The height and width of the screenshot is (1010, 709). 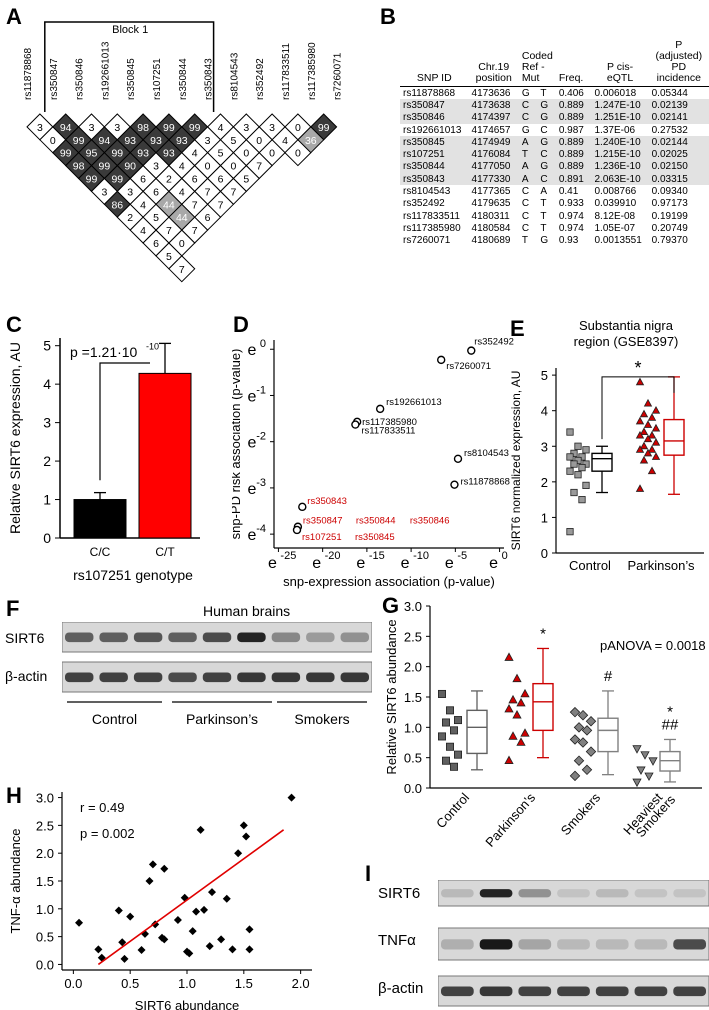 What do you see at coordinates (320, 637) in the screenshot?
I see `sirt6-row-band` at bounding box center [320, 637].